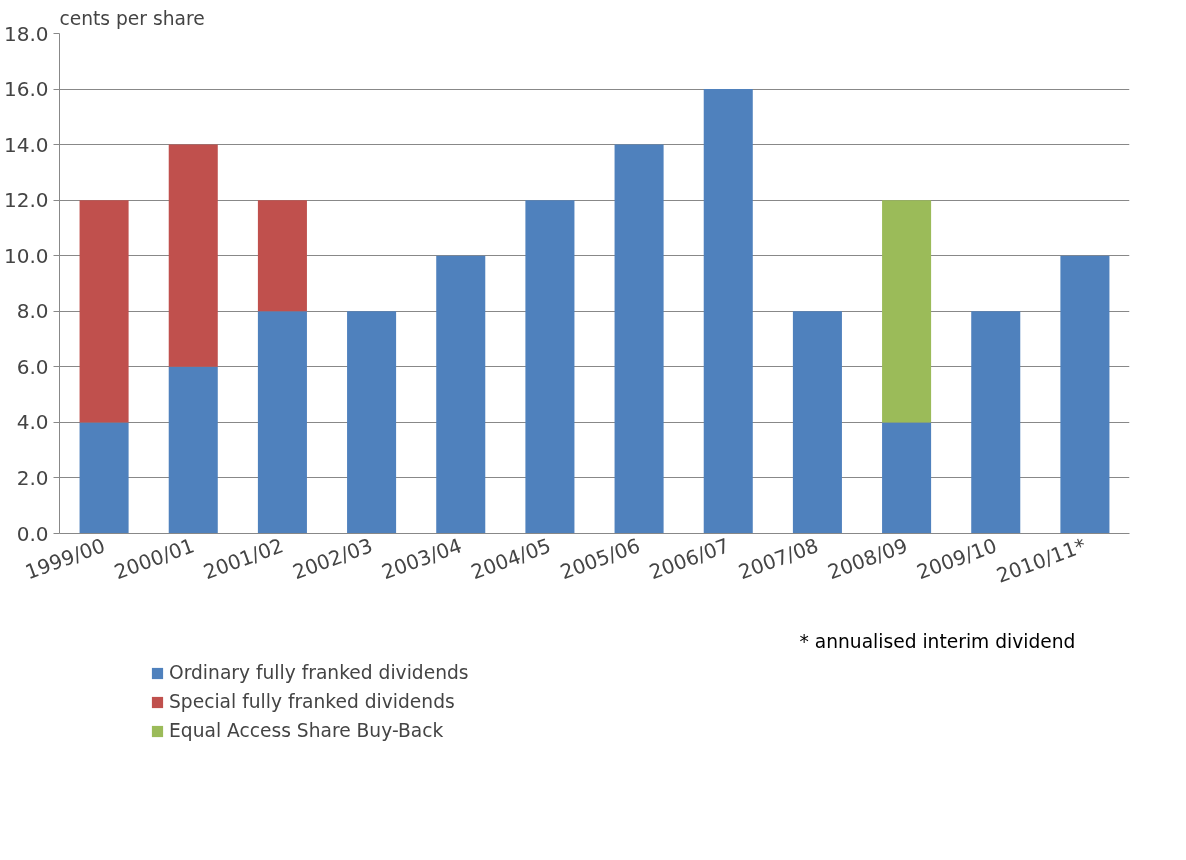 Image resolution: width=1186 pixels, height=860 pixels. Describe the element at coordinates (32, 366) in the screenshot. I see `y-tick-label: 6.0` at that location.